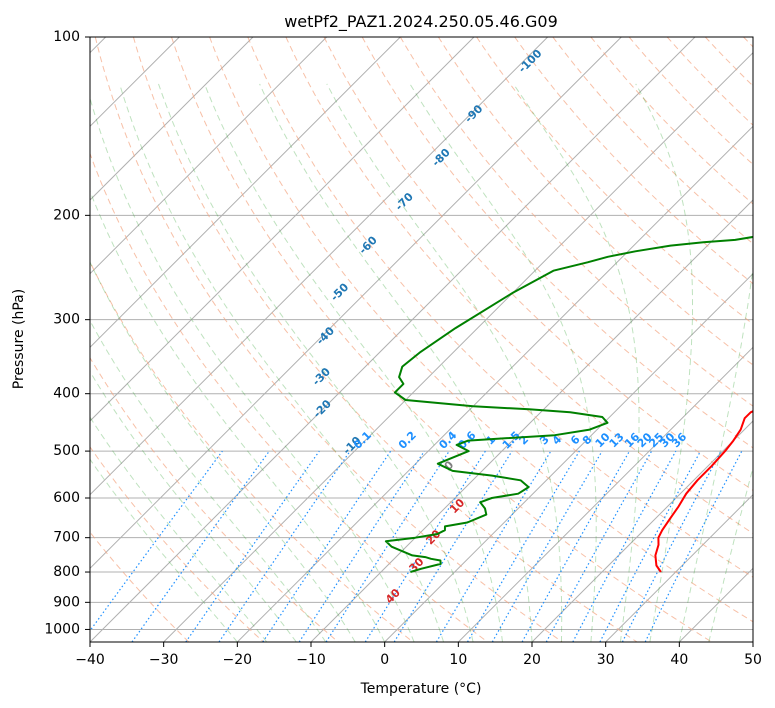 This screenshot has height=708, width=775. I want to click on y-tick-label: 700, so click(66, 538).